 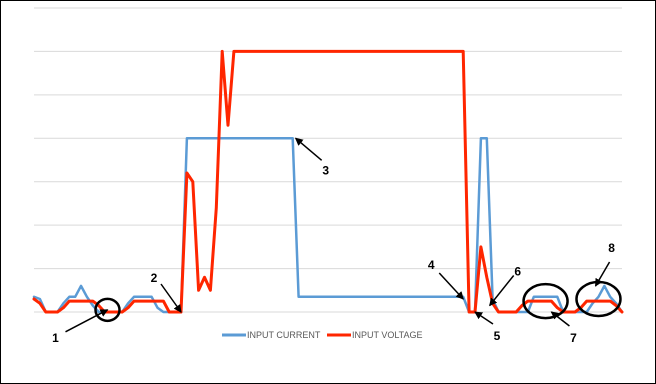 What do you see at coordinates (517, 271) in the screenshot?
I see `callout-label-6: 6` at bounding box center [517, 271].